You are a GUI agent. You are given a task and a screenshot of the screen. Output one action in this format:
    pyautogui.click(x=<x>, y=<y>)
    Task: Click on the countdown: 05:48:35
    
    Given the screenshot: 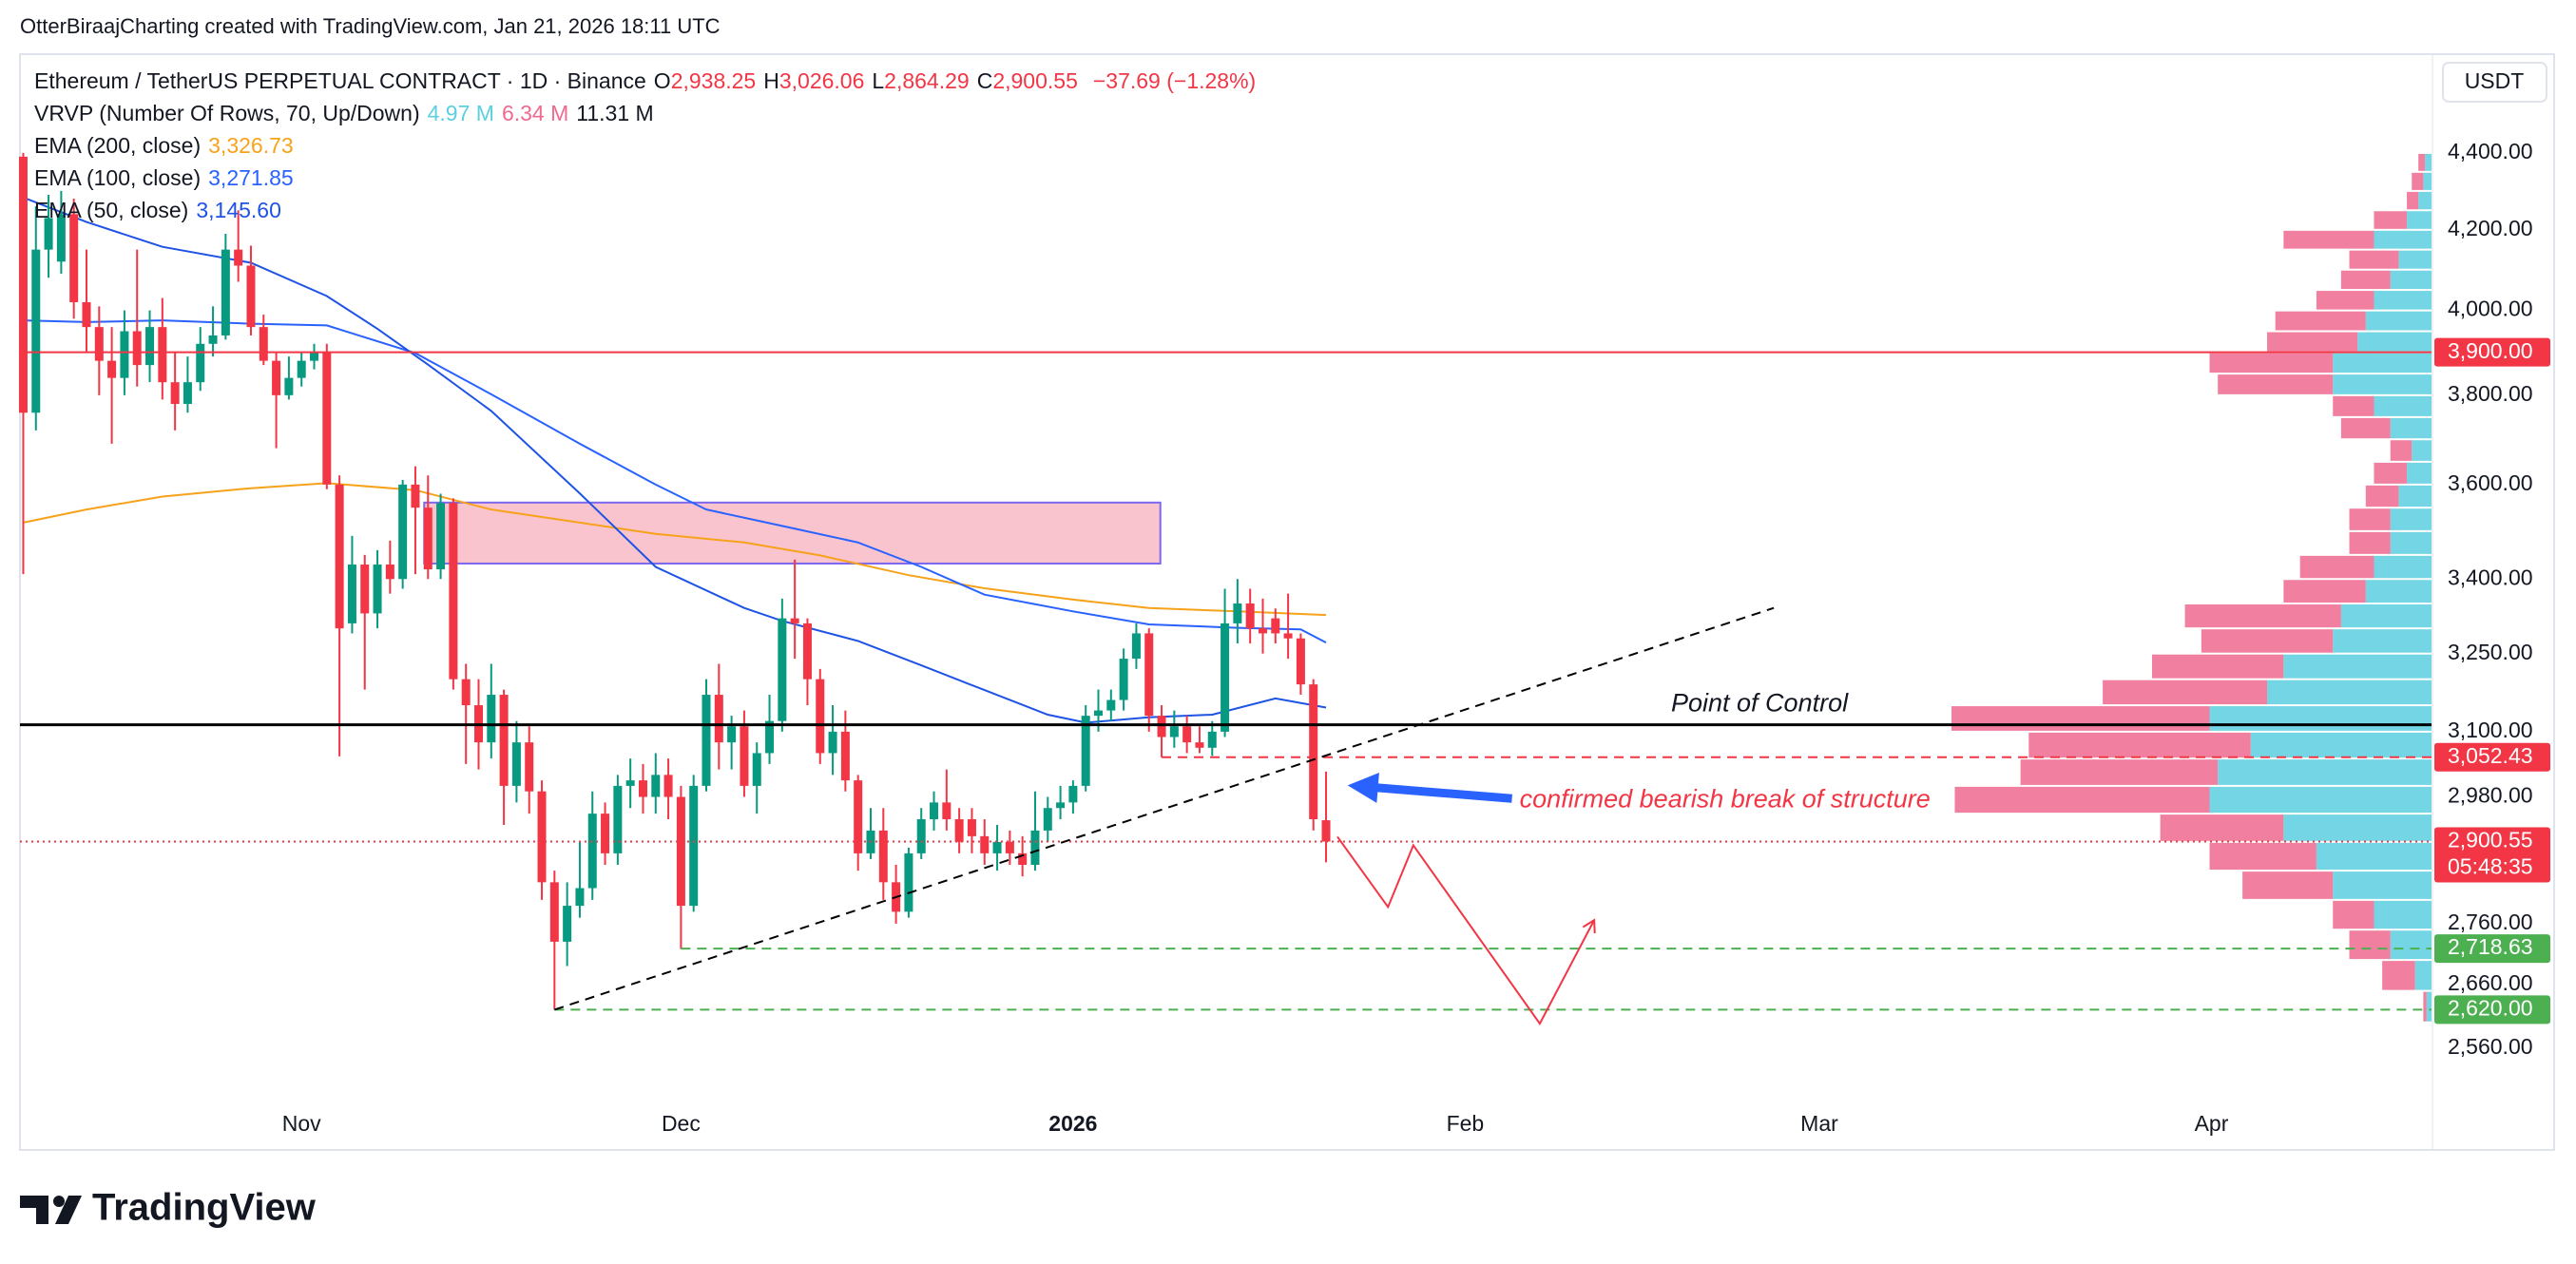 What is the action you would take?
    pyautogui.click(x=2491, y=866)
    